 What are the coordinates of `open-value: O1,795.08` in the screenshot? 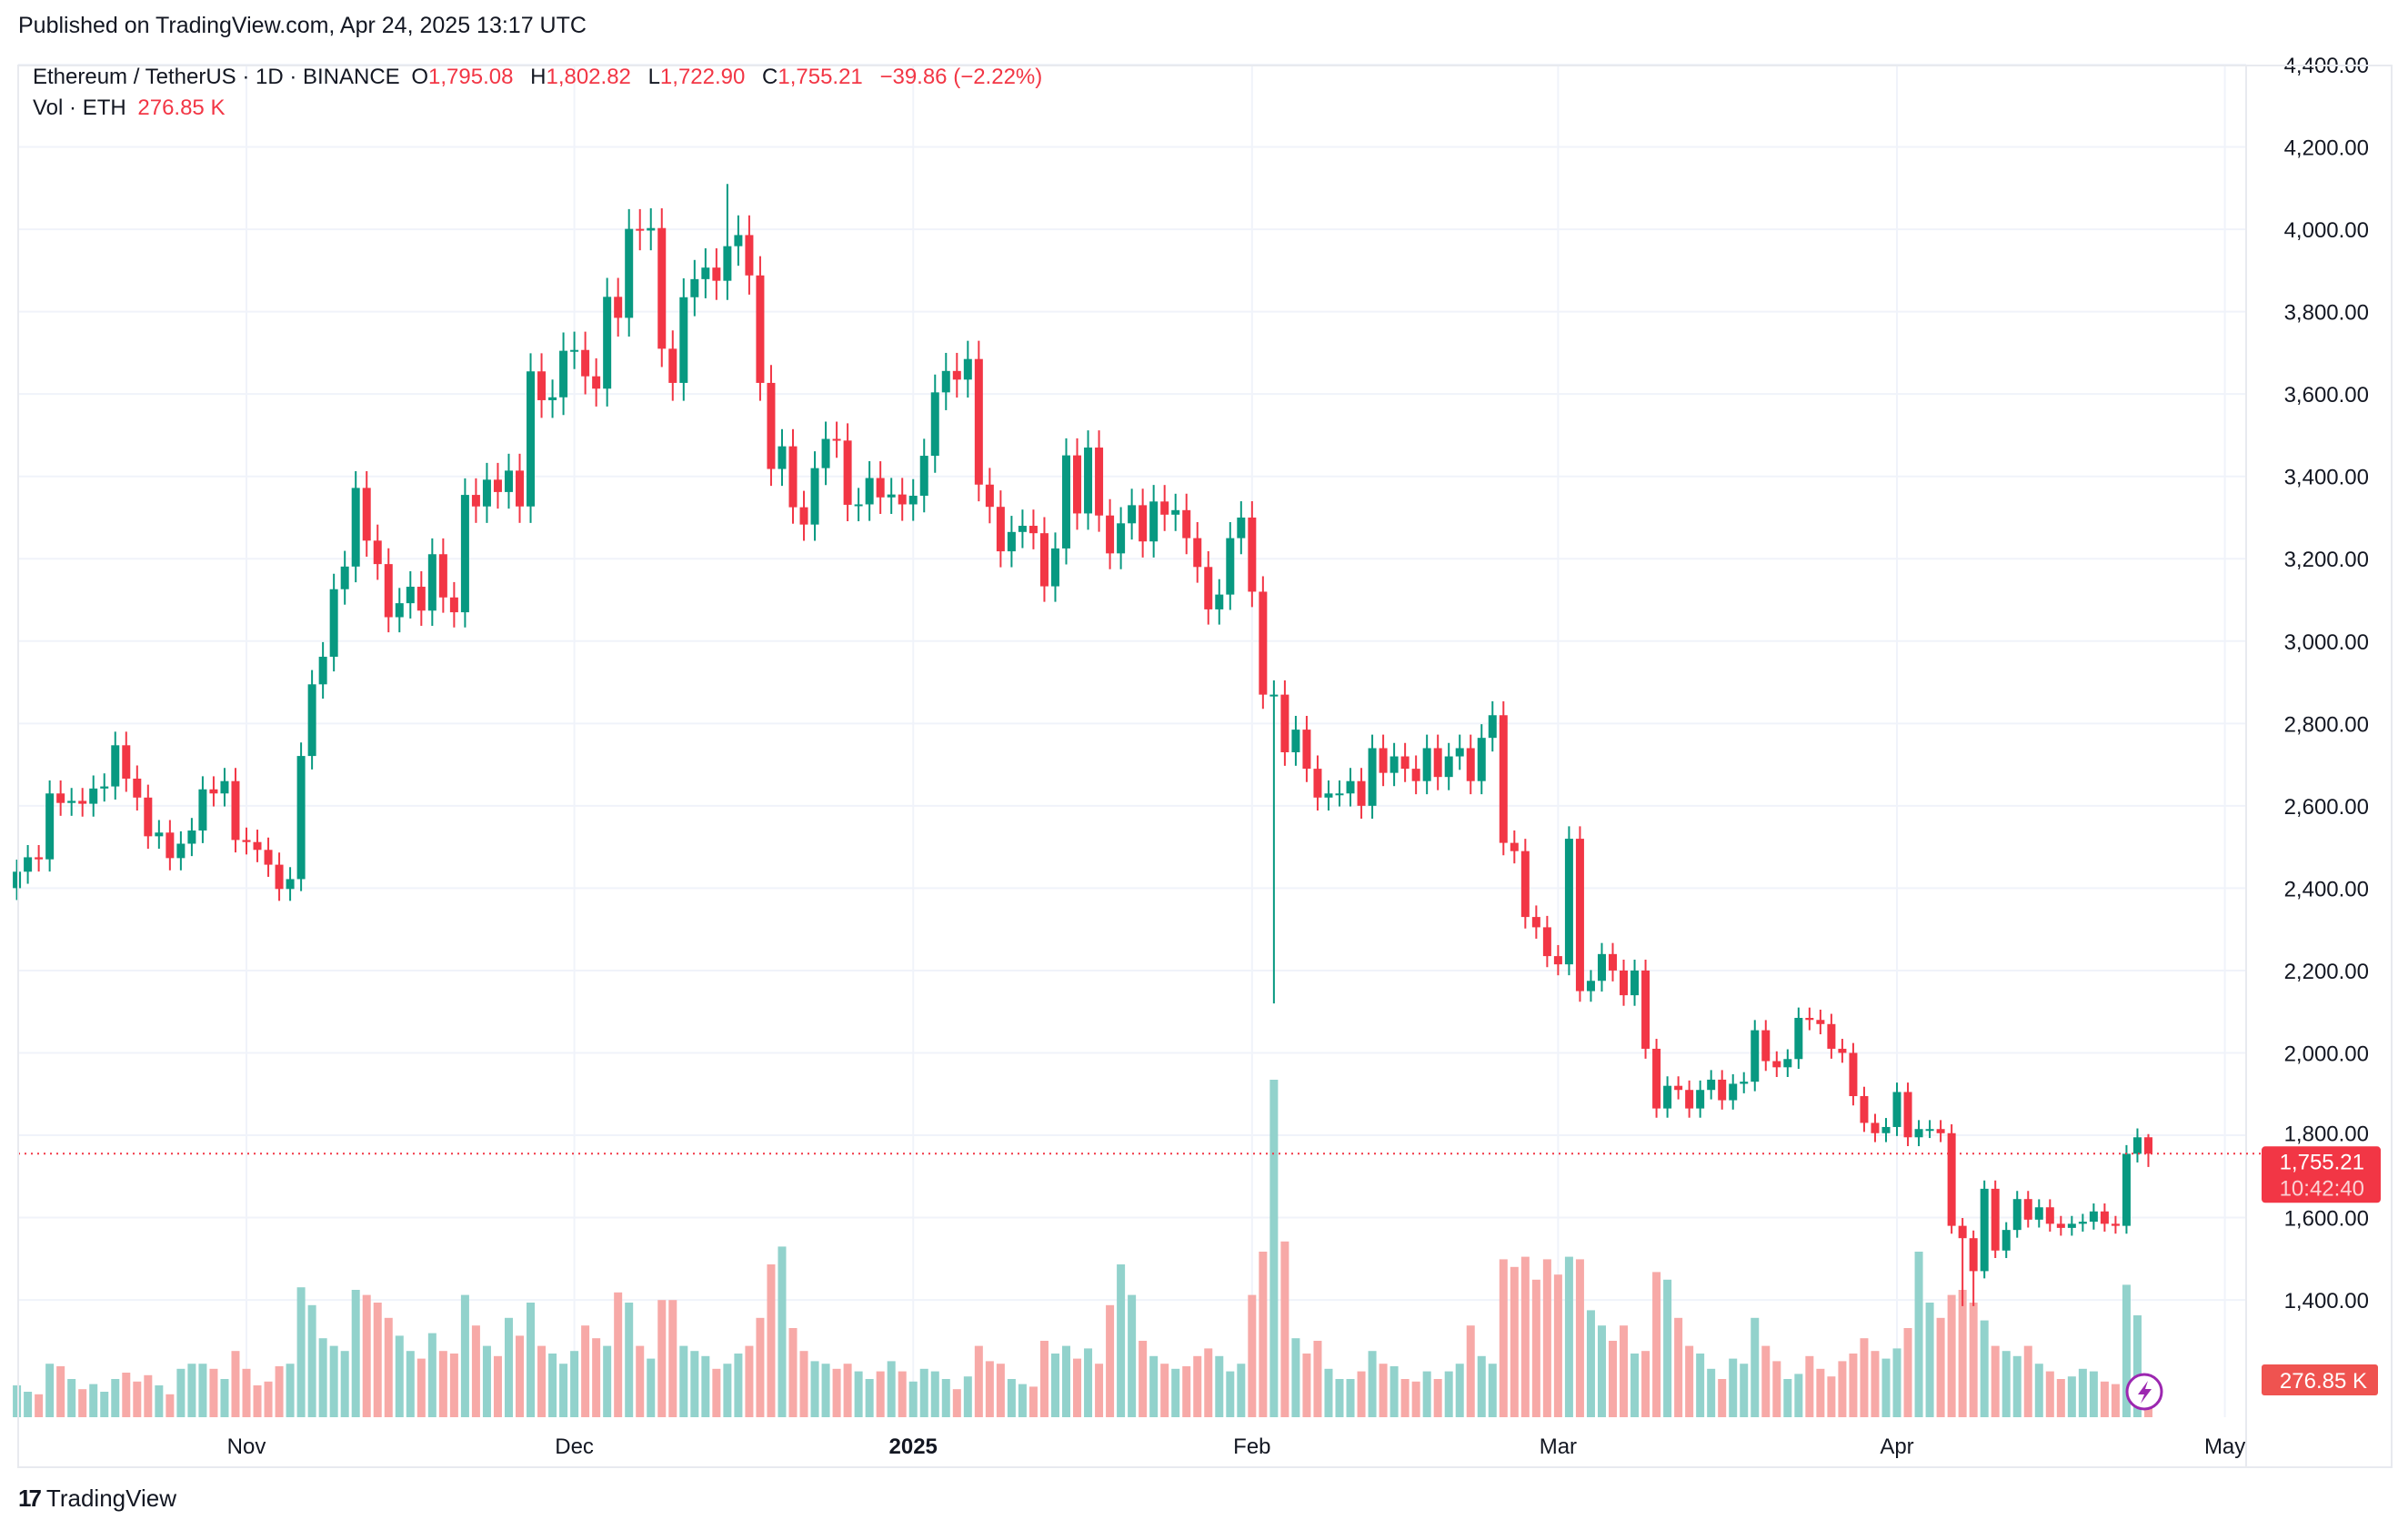 It's located at (462, 77).